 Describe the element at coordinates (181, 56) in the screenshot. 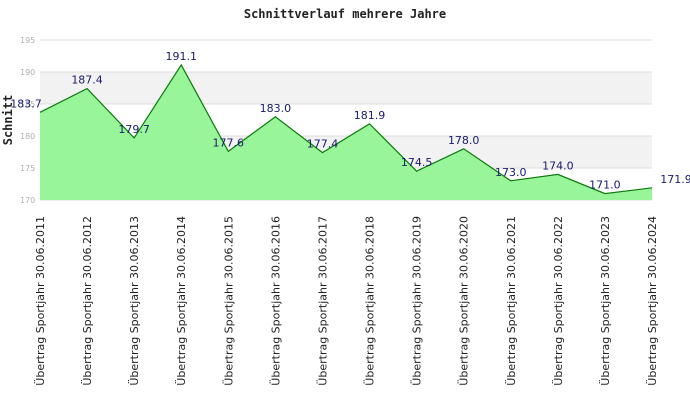

I see `data-label: 191.1` at that location.